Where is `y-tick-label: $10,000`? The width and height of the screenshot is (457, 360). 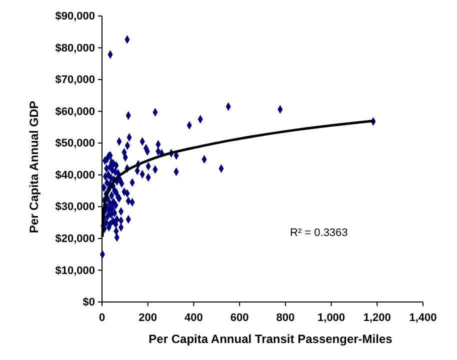 y-tick-label: $10,000 is located at coordinates (75, 270).